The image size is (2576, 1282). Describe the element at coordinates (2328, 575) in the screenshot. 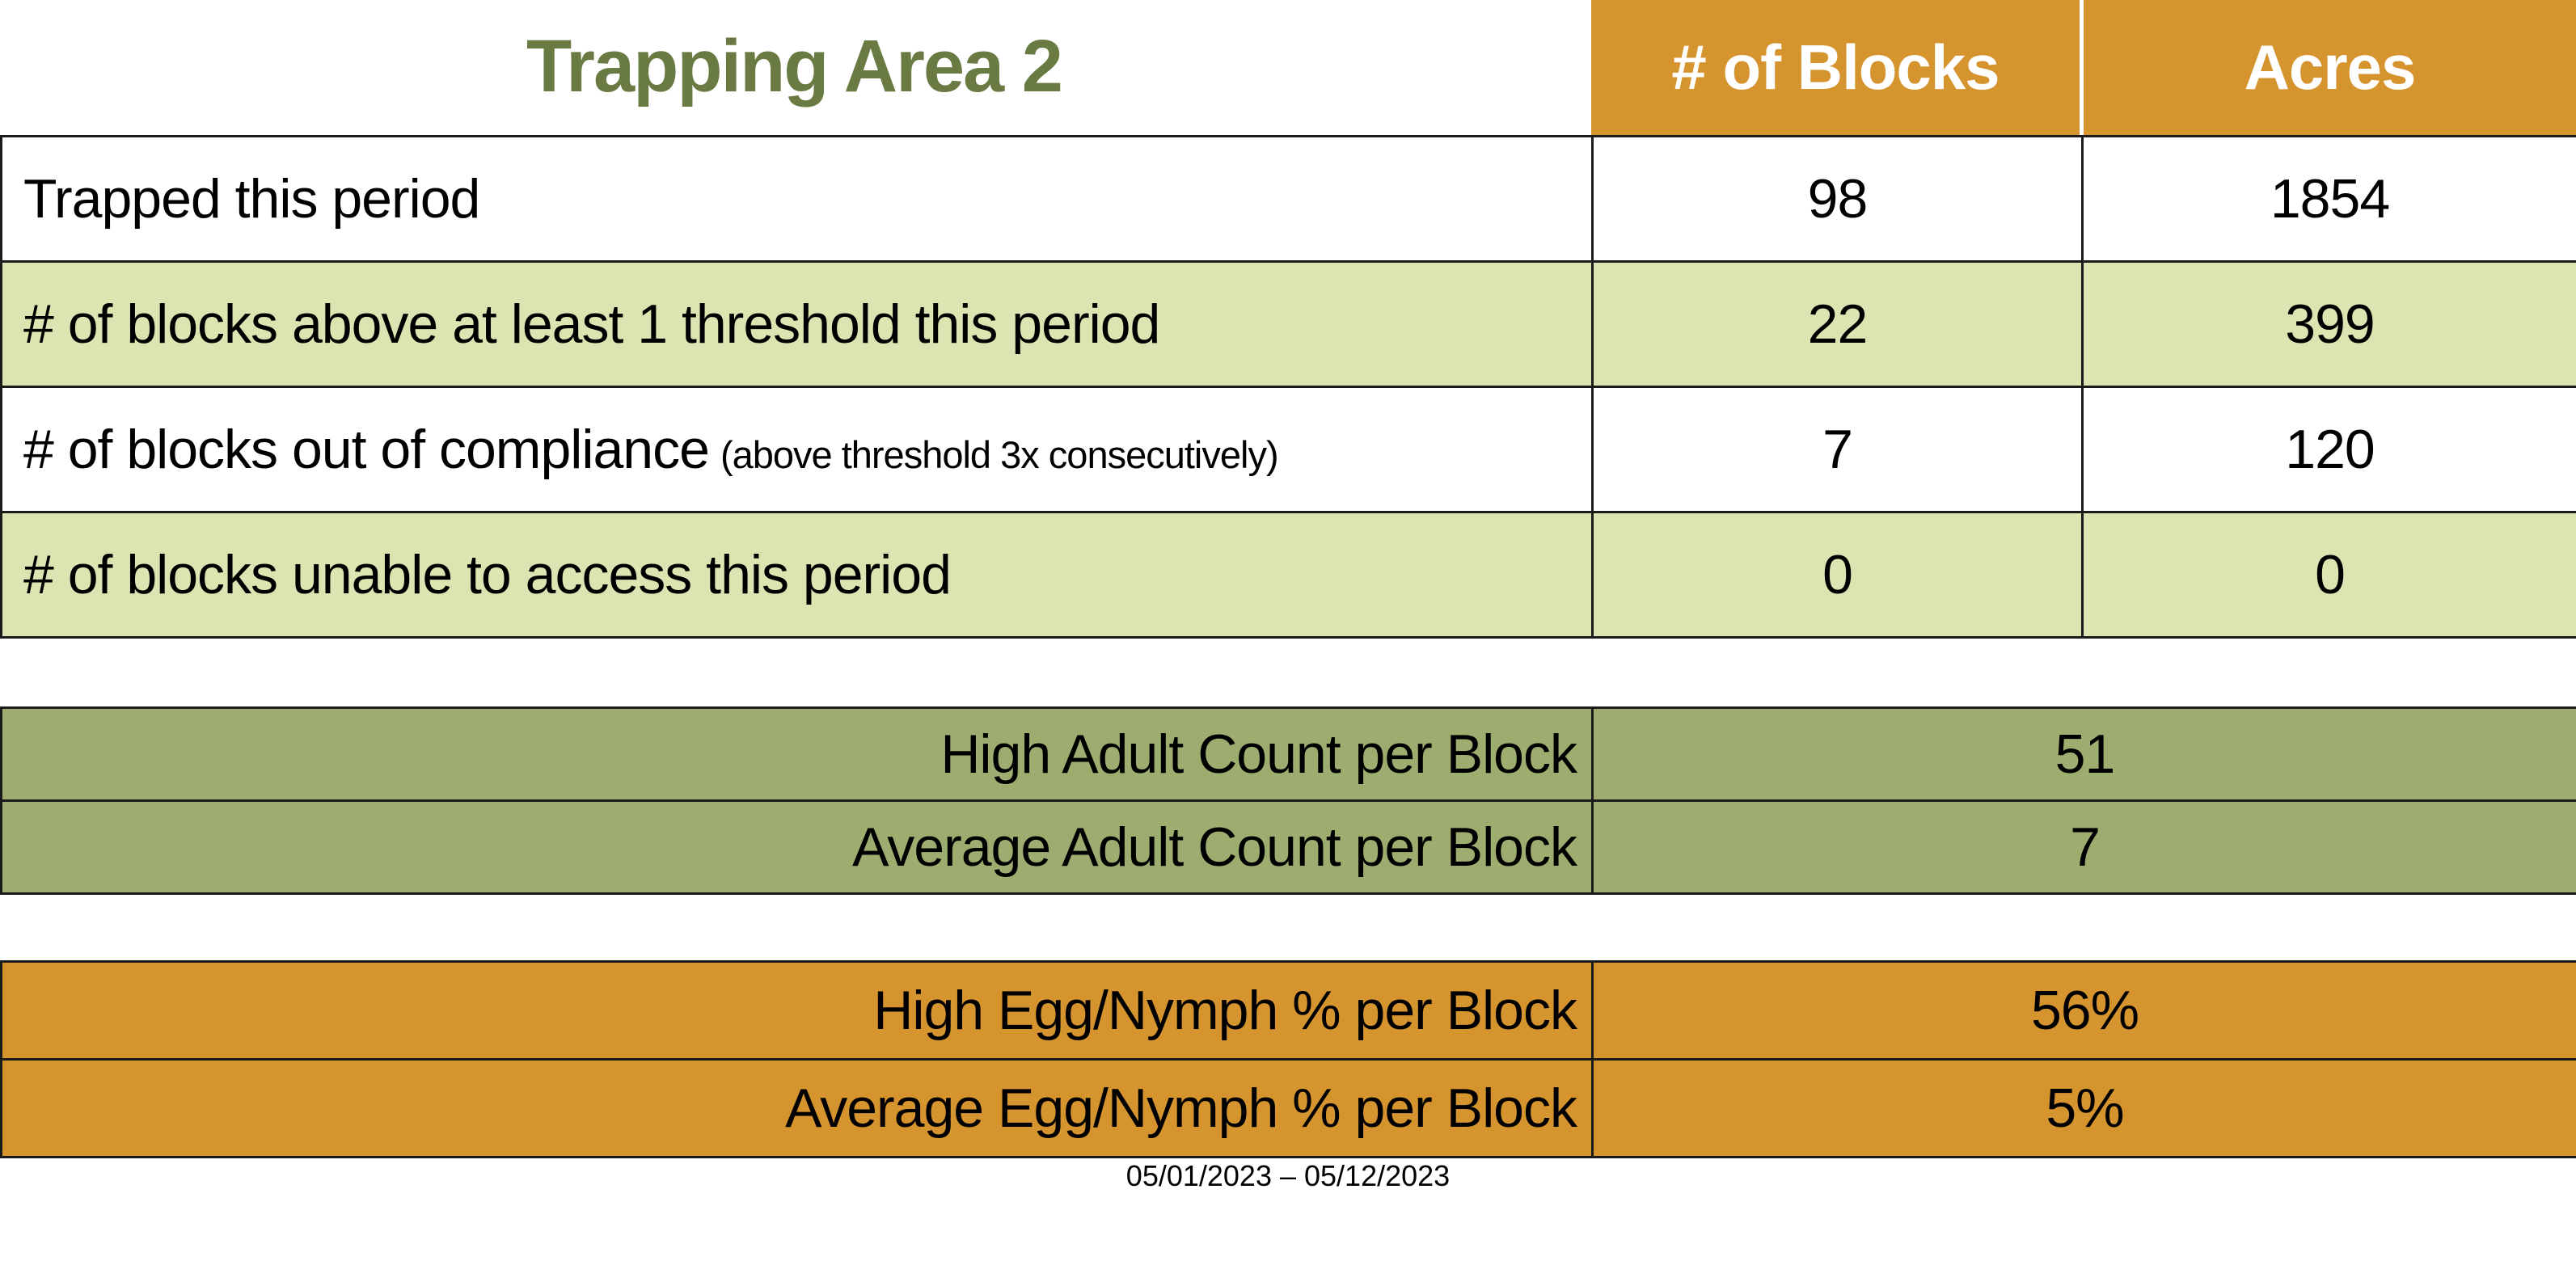

I see `acres-value: 0` at that location.